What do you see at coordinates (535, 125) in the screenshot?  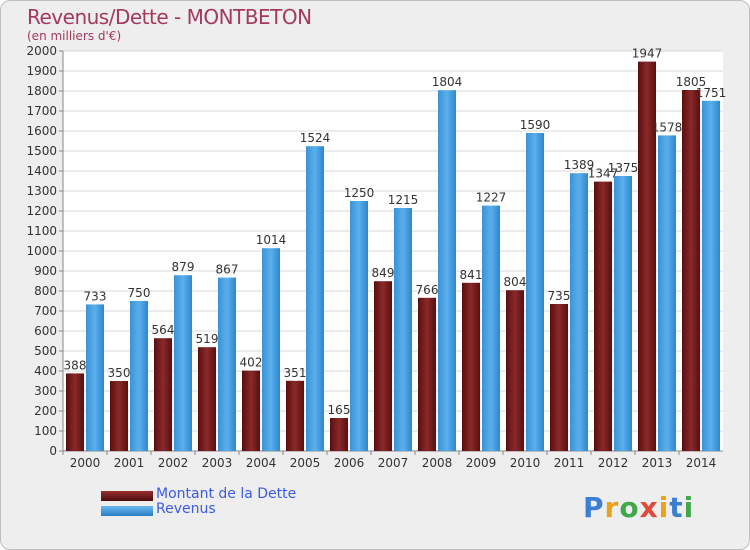 I see `data-label-revenue: 1590` at bounding box center [535, 125].